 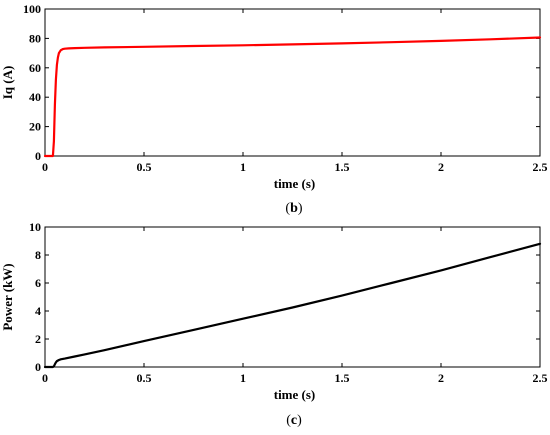 I want to click on panel-b-label-open: (, so click(x=287, y=208).